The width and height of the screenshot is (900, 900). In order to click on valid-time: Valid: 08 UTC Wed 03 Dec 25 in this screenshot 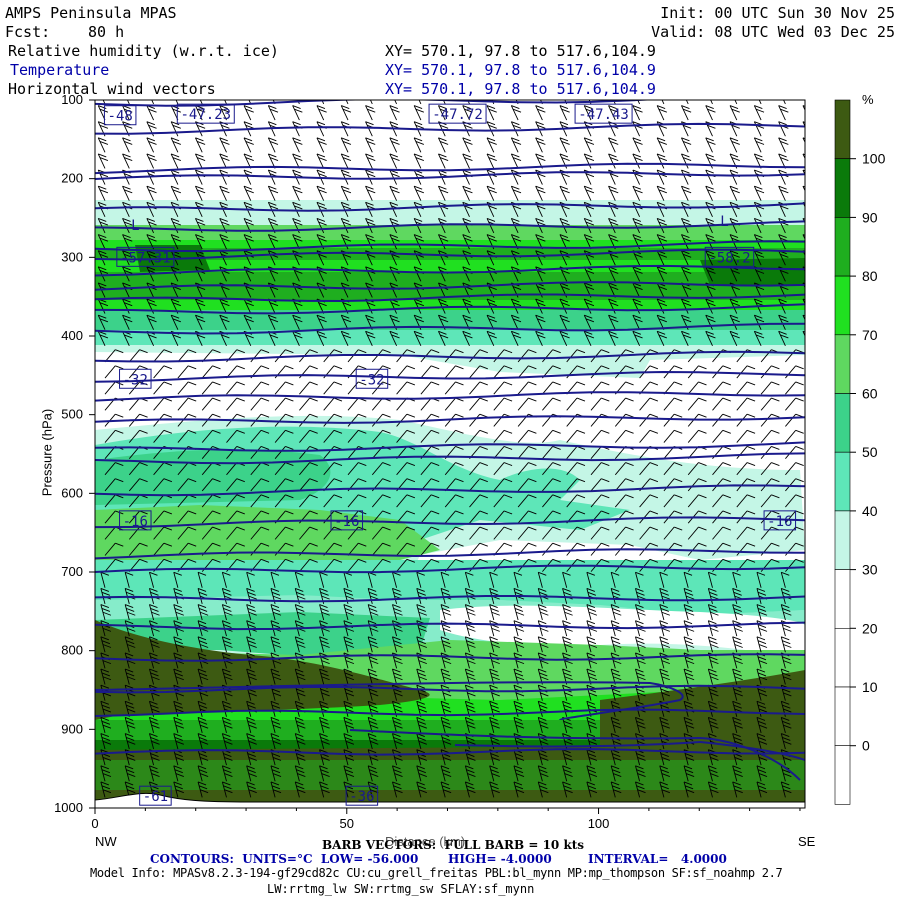, I will do `click(773, 32)`.